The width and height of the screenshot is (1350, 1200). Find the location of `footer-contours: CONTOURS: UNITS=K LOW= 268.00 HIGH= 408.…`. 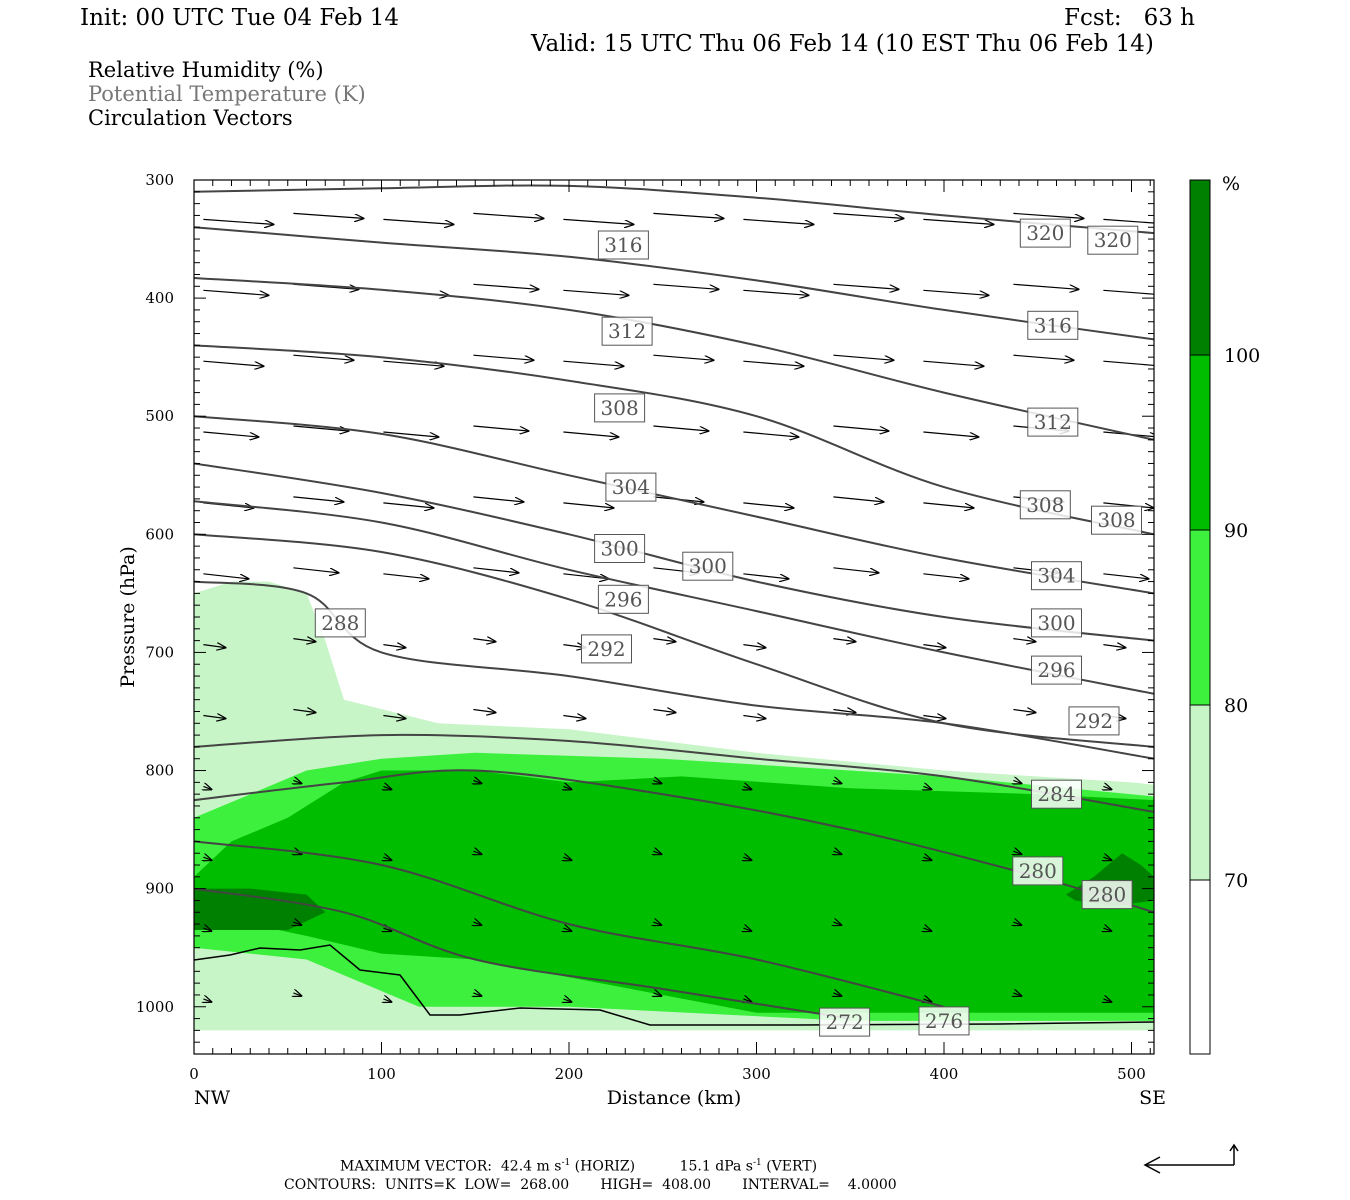

footer-contours: CONTOURS: UNITS=K LOW= 268.00 HIGH= 408.… is located at coordinates (590, 1185).